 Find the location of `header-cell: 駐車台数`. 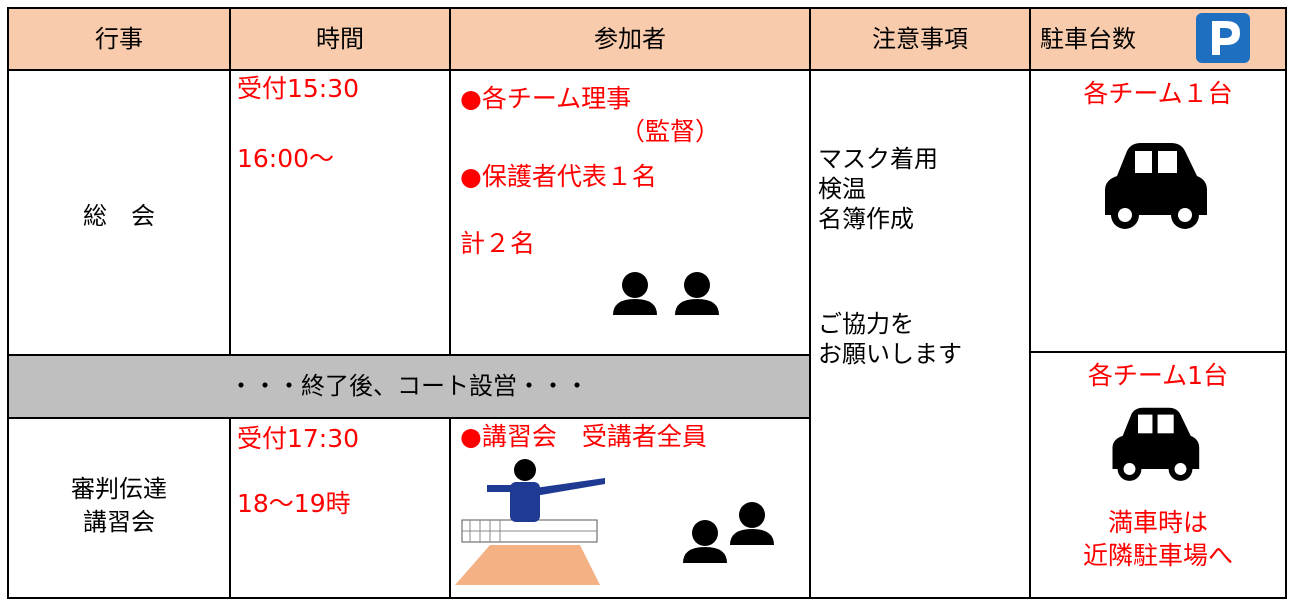

header-cell: 駐車台数 is located at coordinates (1088, 39).